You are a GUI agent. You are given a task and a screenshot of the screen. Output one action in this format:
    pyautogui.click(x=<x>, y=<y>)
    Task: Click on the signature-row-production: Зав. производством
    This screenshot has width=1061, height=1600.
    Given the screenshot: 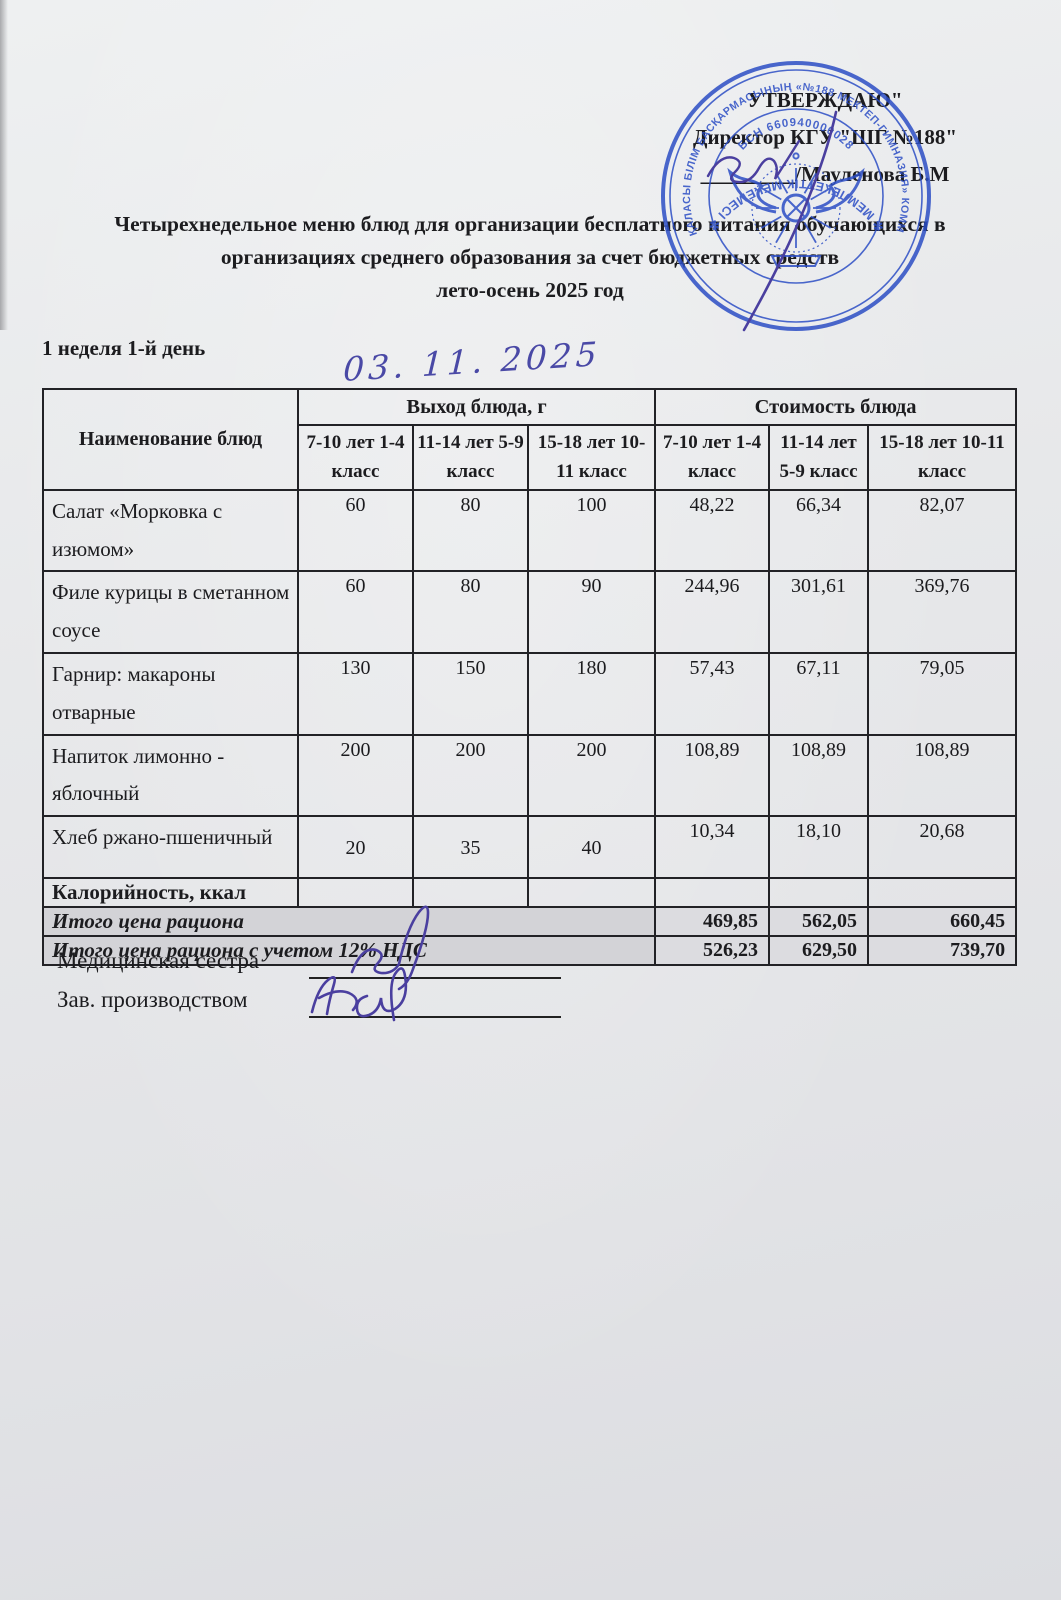 What is the action you would take?
    pyautogui.click(x=309, y=999)
    